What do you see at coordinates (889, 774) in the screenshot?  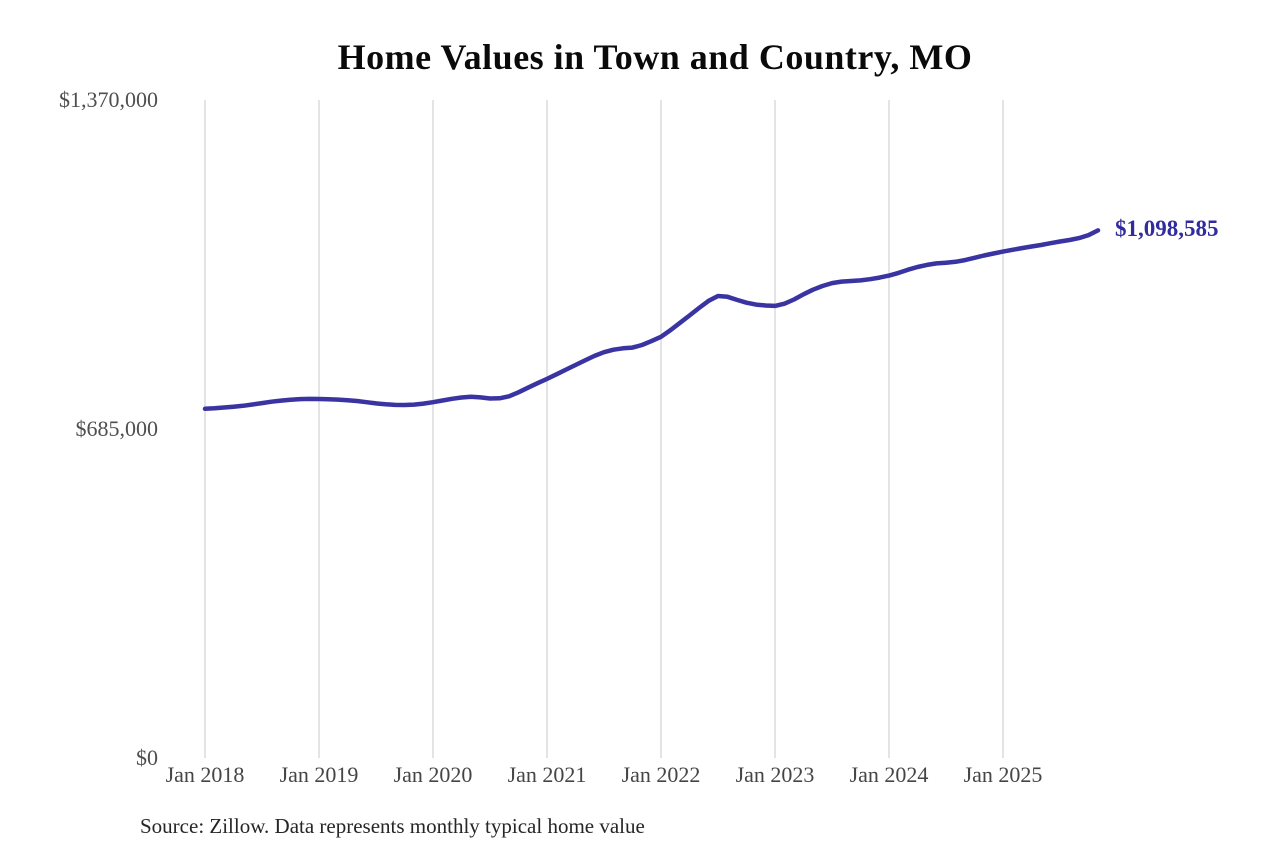 I see `x-tick-label: Jan 2024` at bounding box center [889, 774].